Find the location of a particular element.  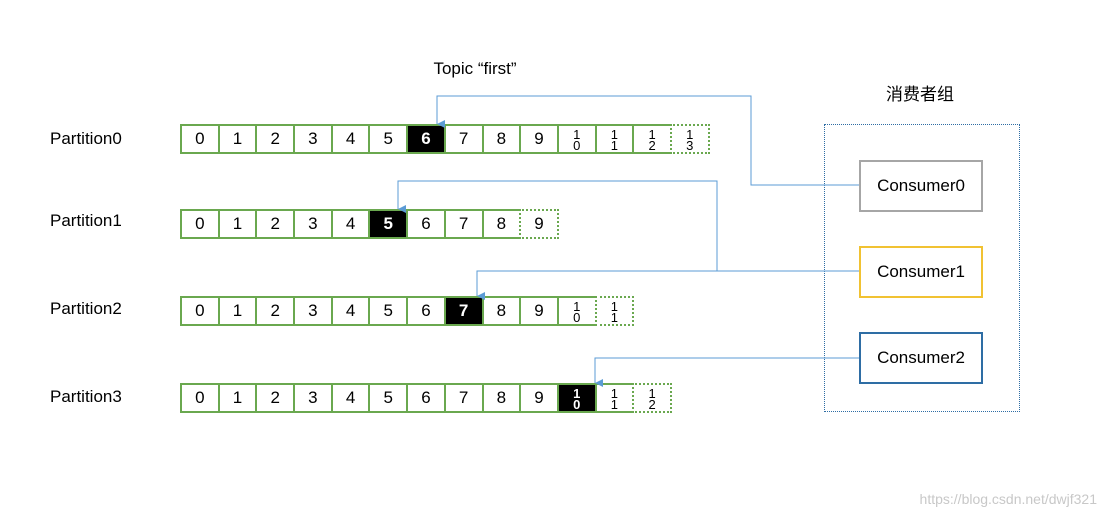

partition-label-2: Partition2 is located at coordinates (86, 308).